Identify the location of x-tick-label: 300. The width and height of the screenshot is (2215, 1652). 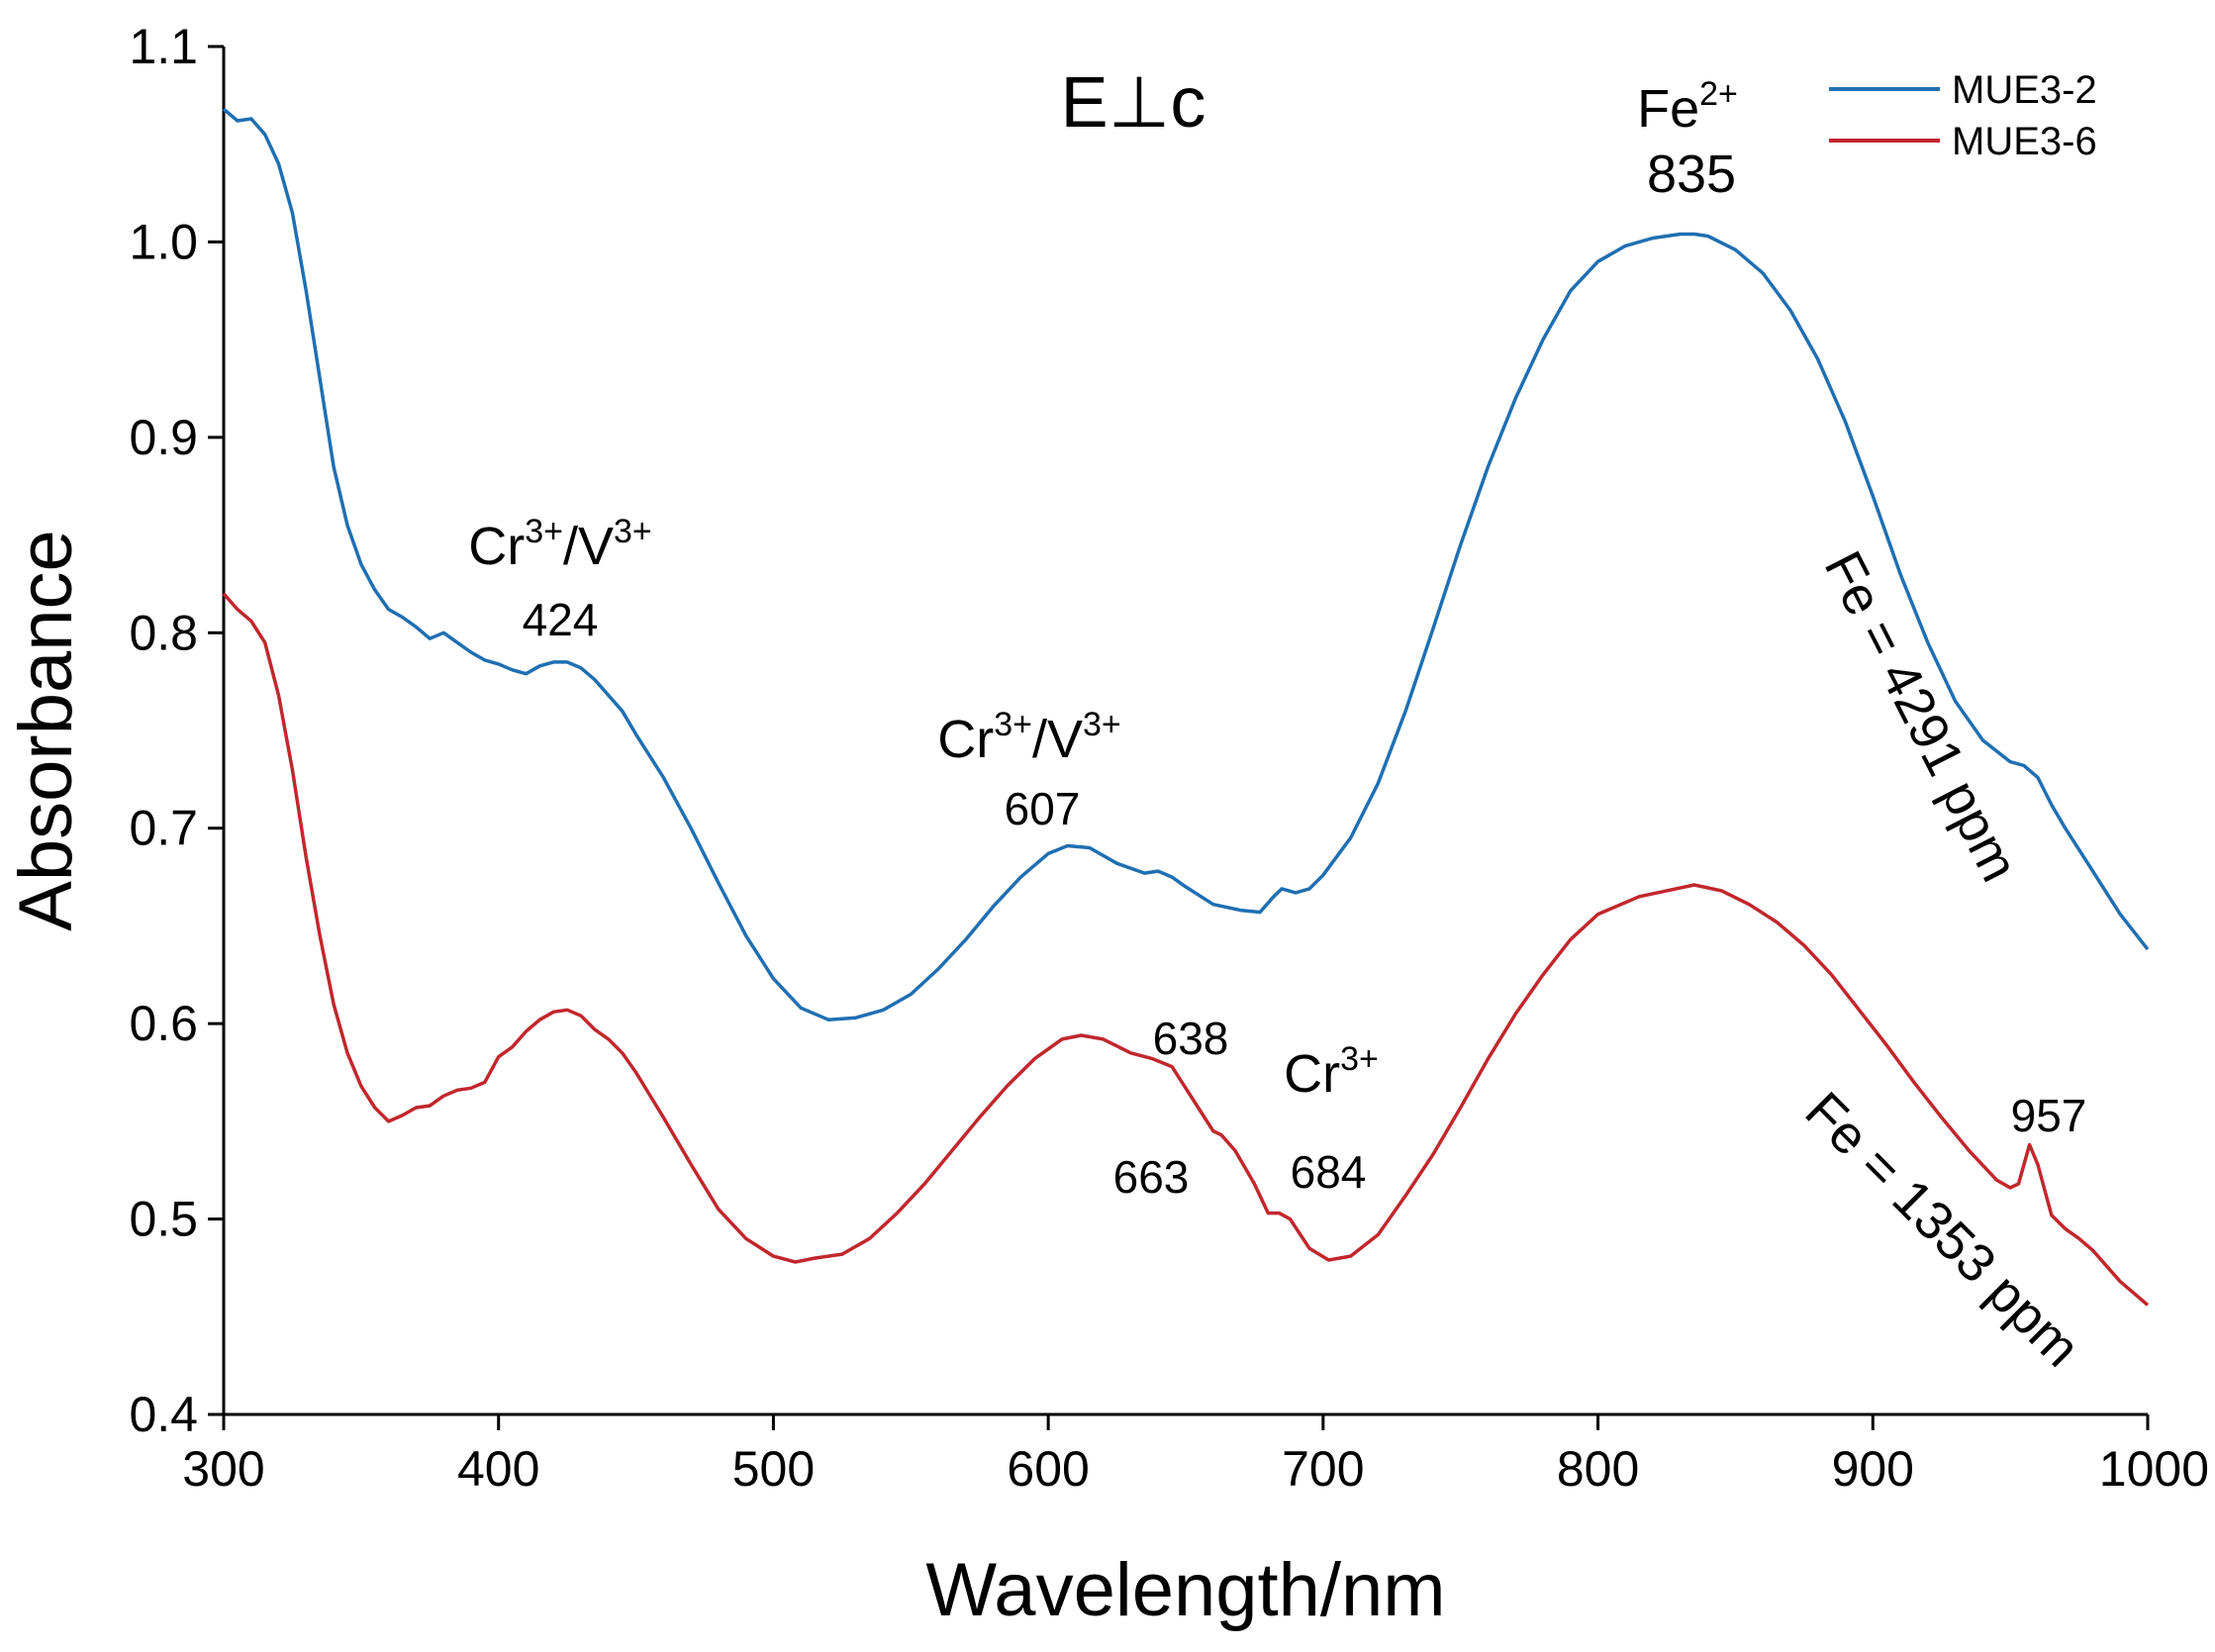
(223, 1469).